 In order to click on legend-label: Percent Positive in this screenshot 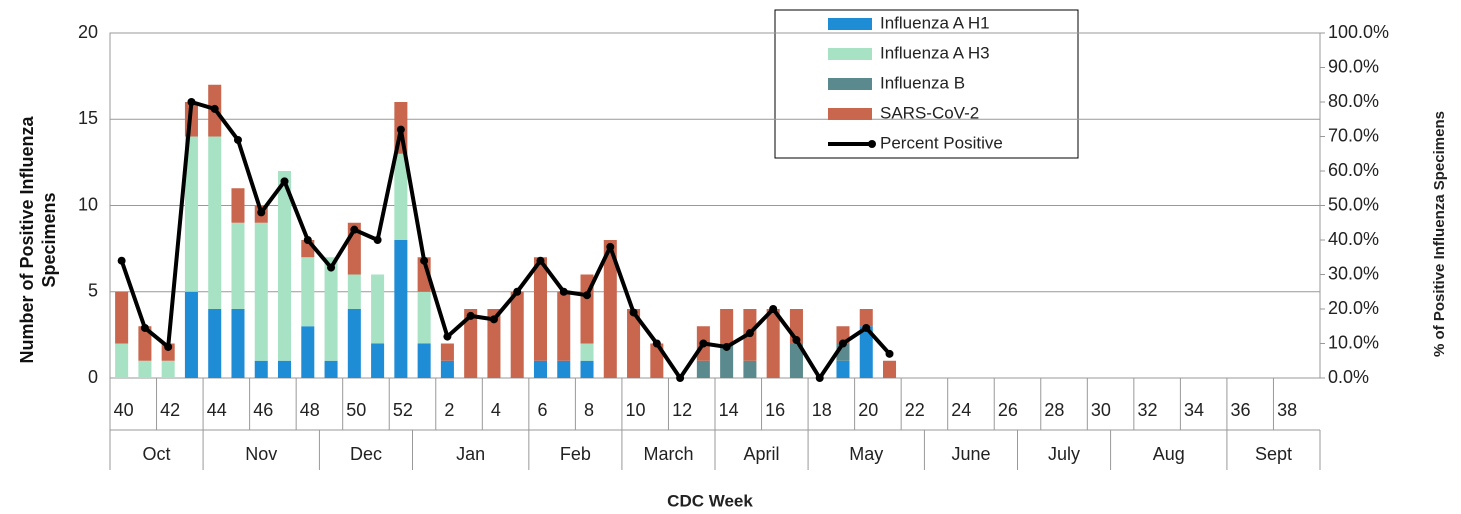, I will do `click(941, 142)`.